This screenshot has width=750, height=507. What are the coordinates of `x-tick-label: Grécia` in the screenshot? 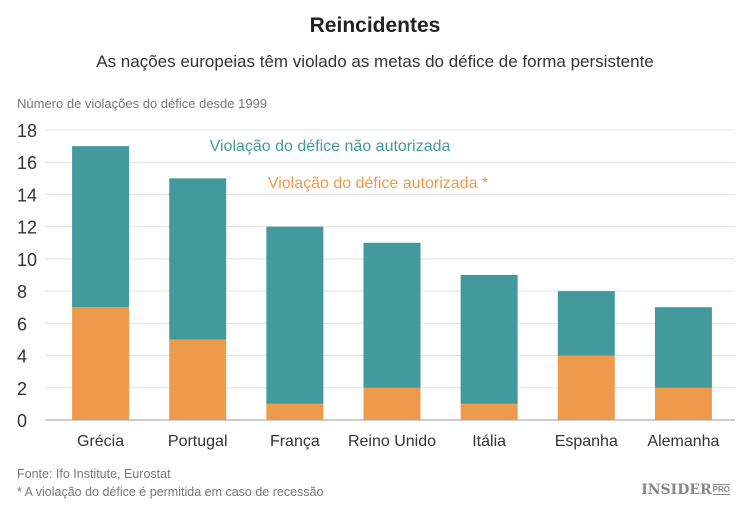 It's located at (100, 441).